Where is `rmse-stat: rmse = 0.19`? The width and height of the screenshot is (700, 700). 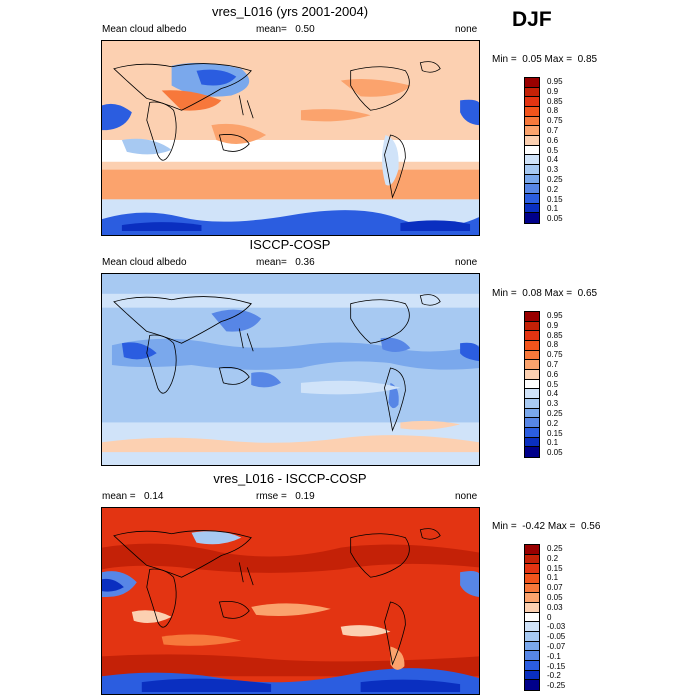
rmse-stat: rmse = 0.19 is located at coordinates (285, 496).